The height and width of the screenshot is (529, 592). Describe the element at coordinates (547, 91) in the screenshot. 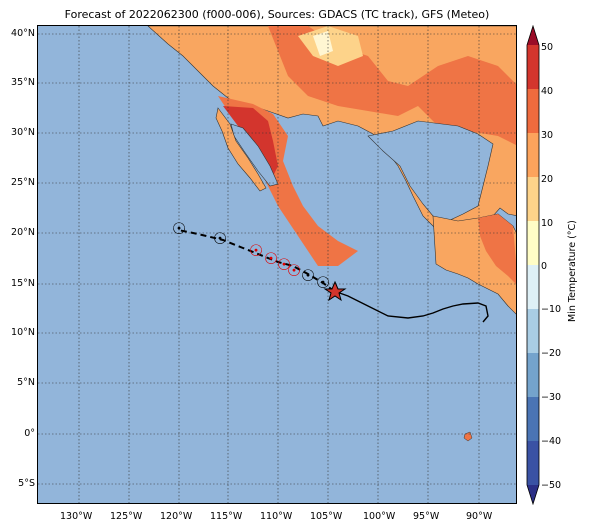

I see `colorbar-tick-label: 40` at that location.